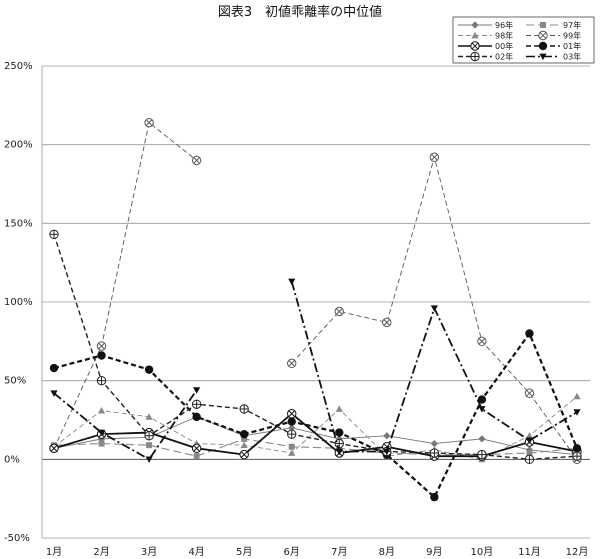 The height and width of the screenshot is (559, 600). I want to click on legend-label: 97年, so click(572, 25).